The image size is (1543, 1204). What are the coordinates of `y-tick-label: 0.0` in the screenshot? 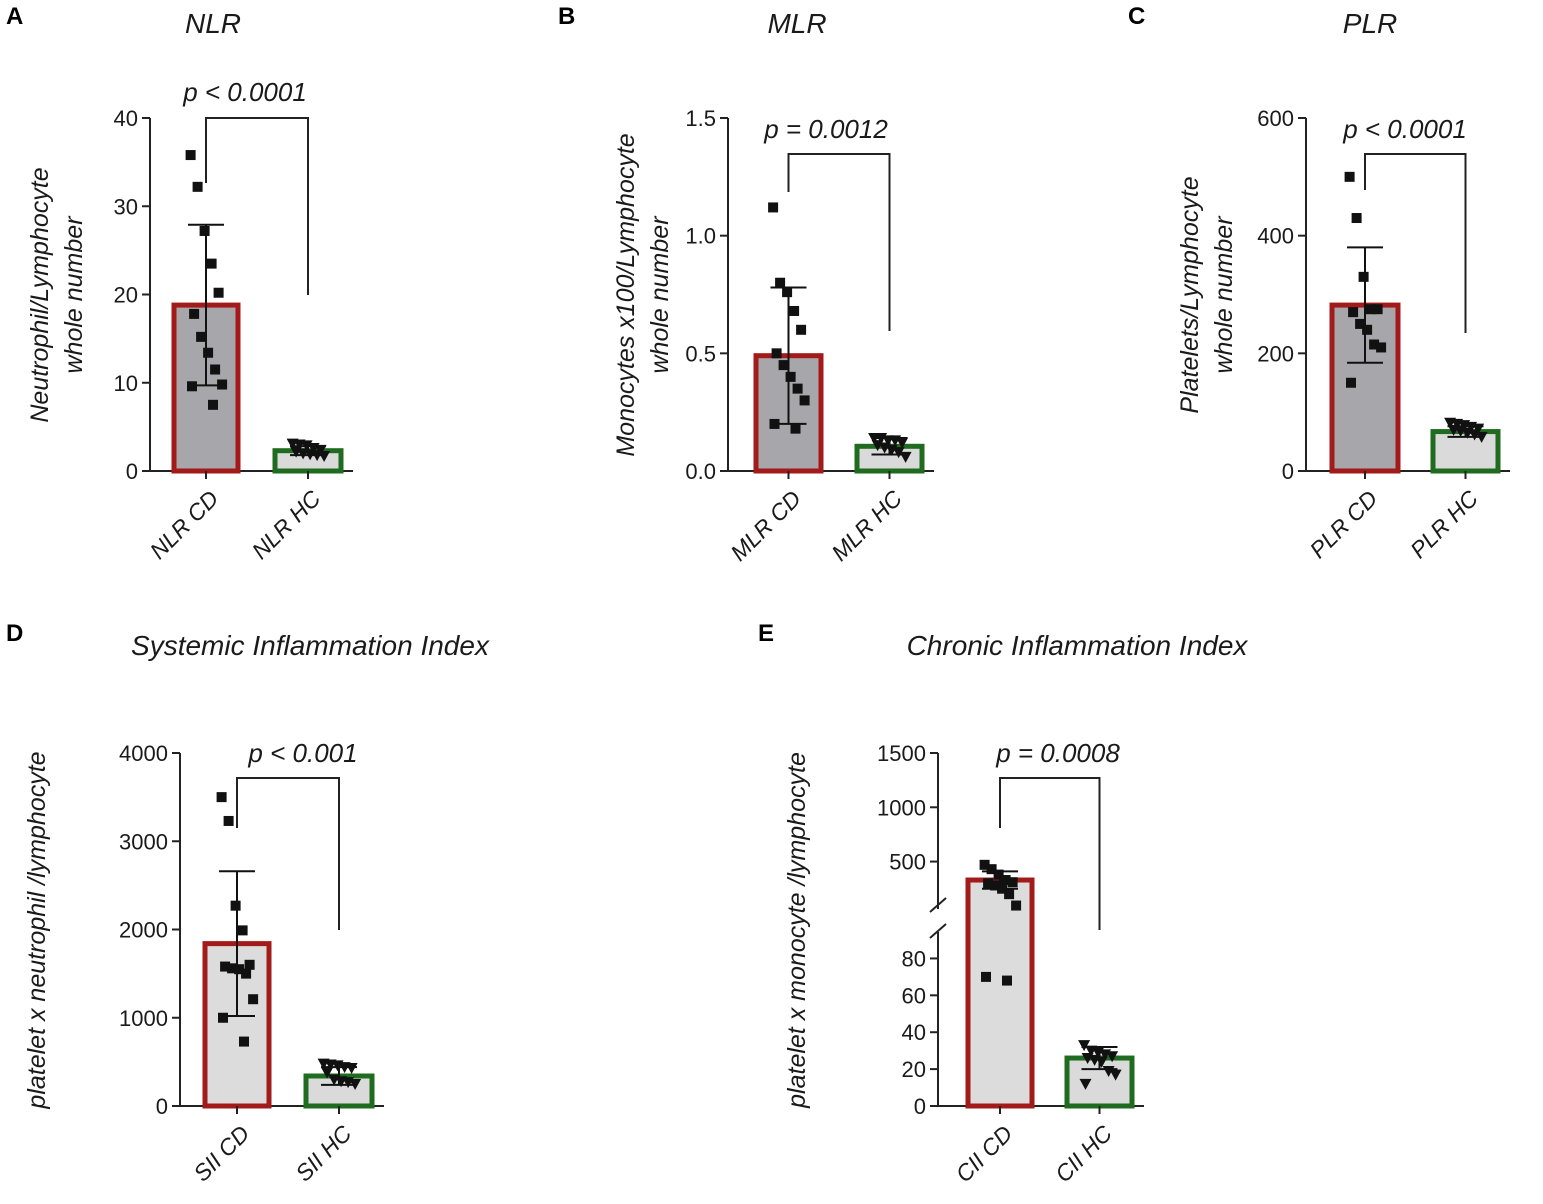 It's located at (700, 471).